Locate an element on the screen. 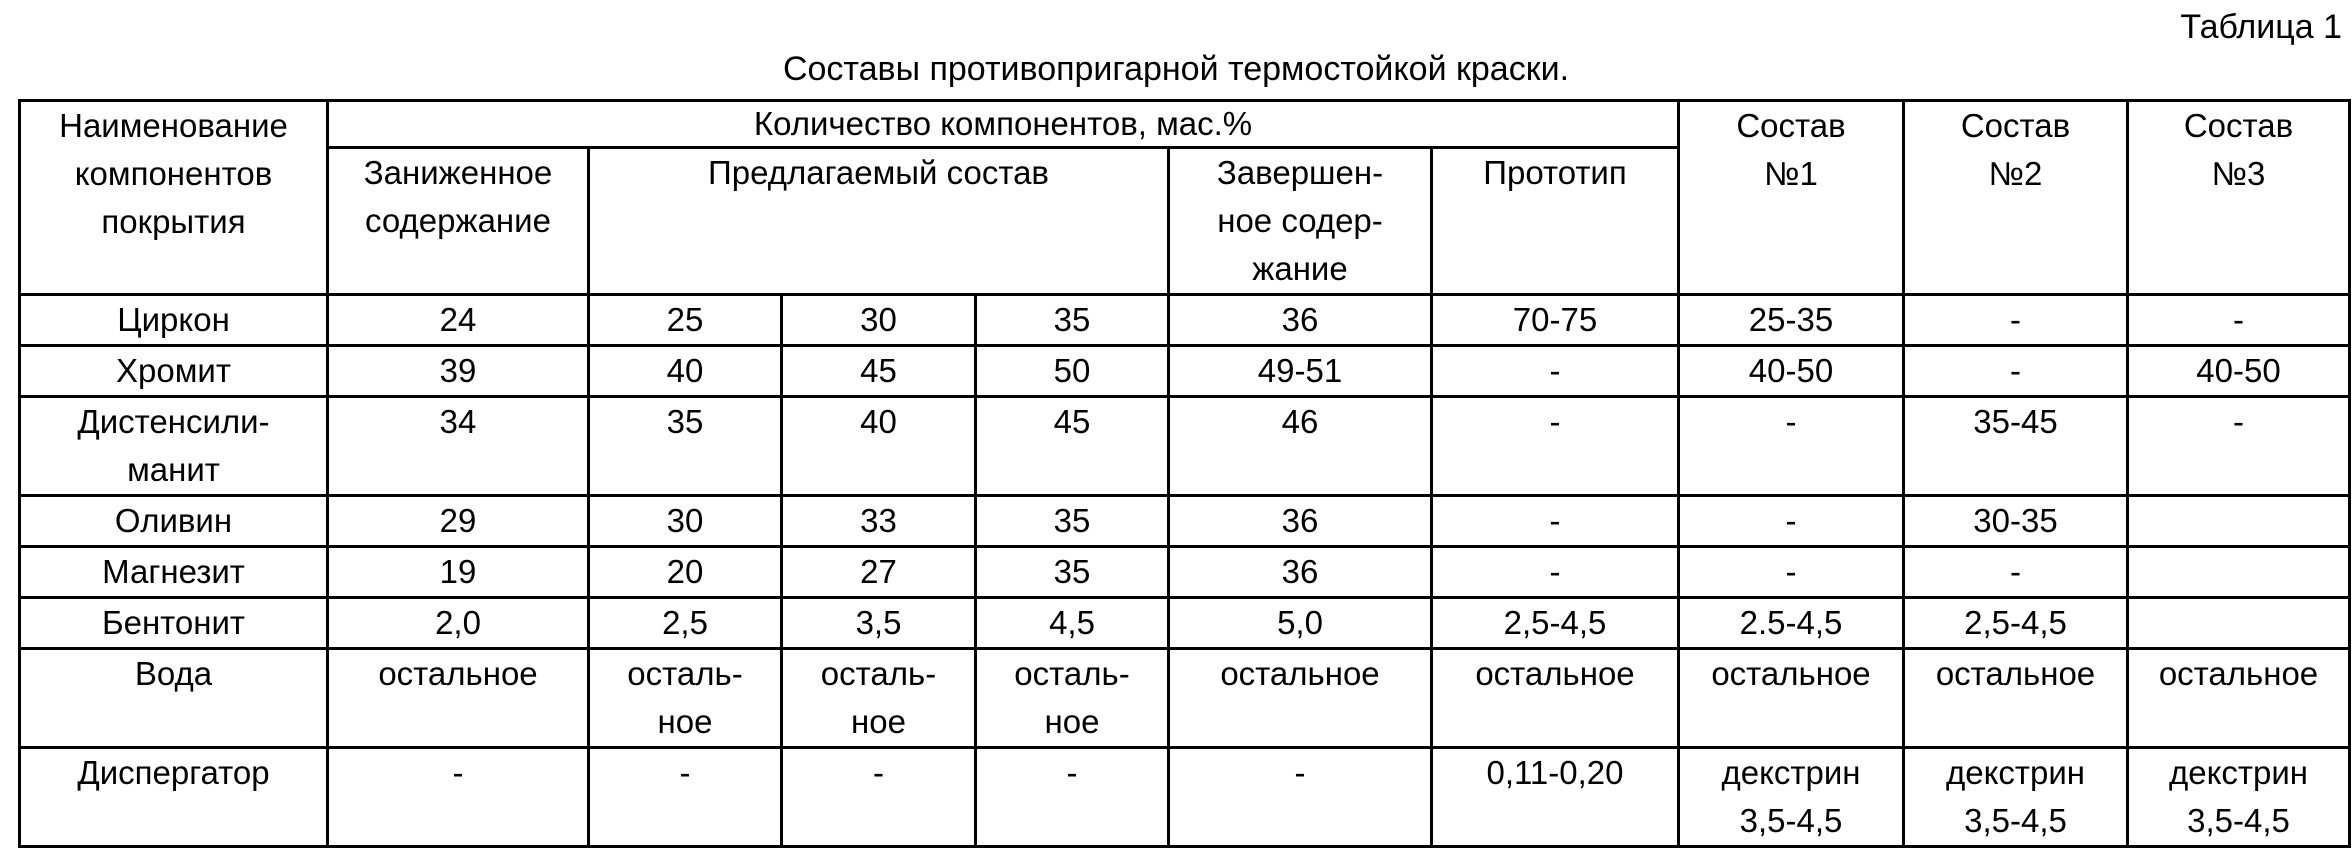 This screenshot has height=848, width=2352. value-cell: 27 is located at coordinates (878, 572).